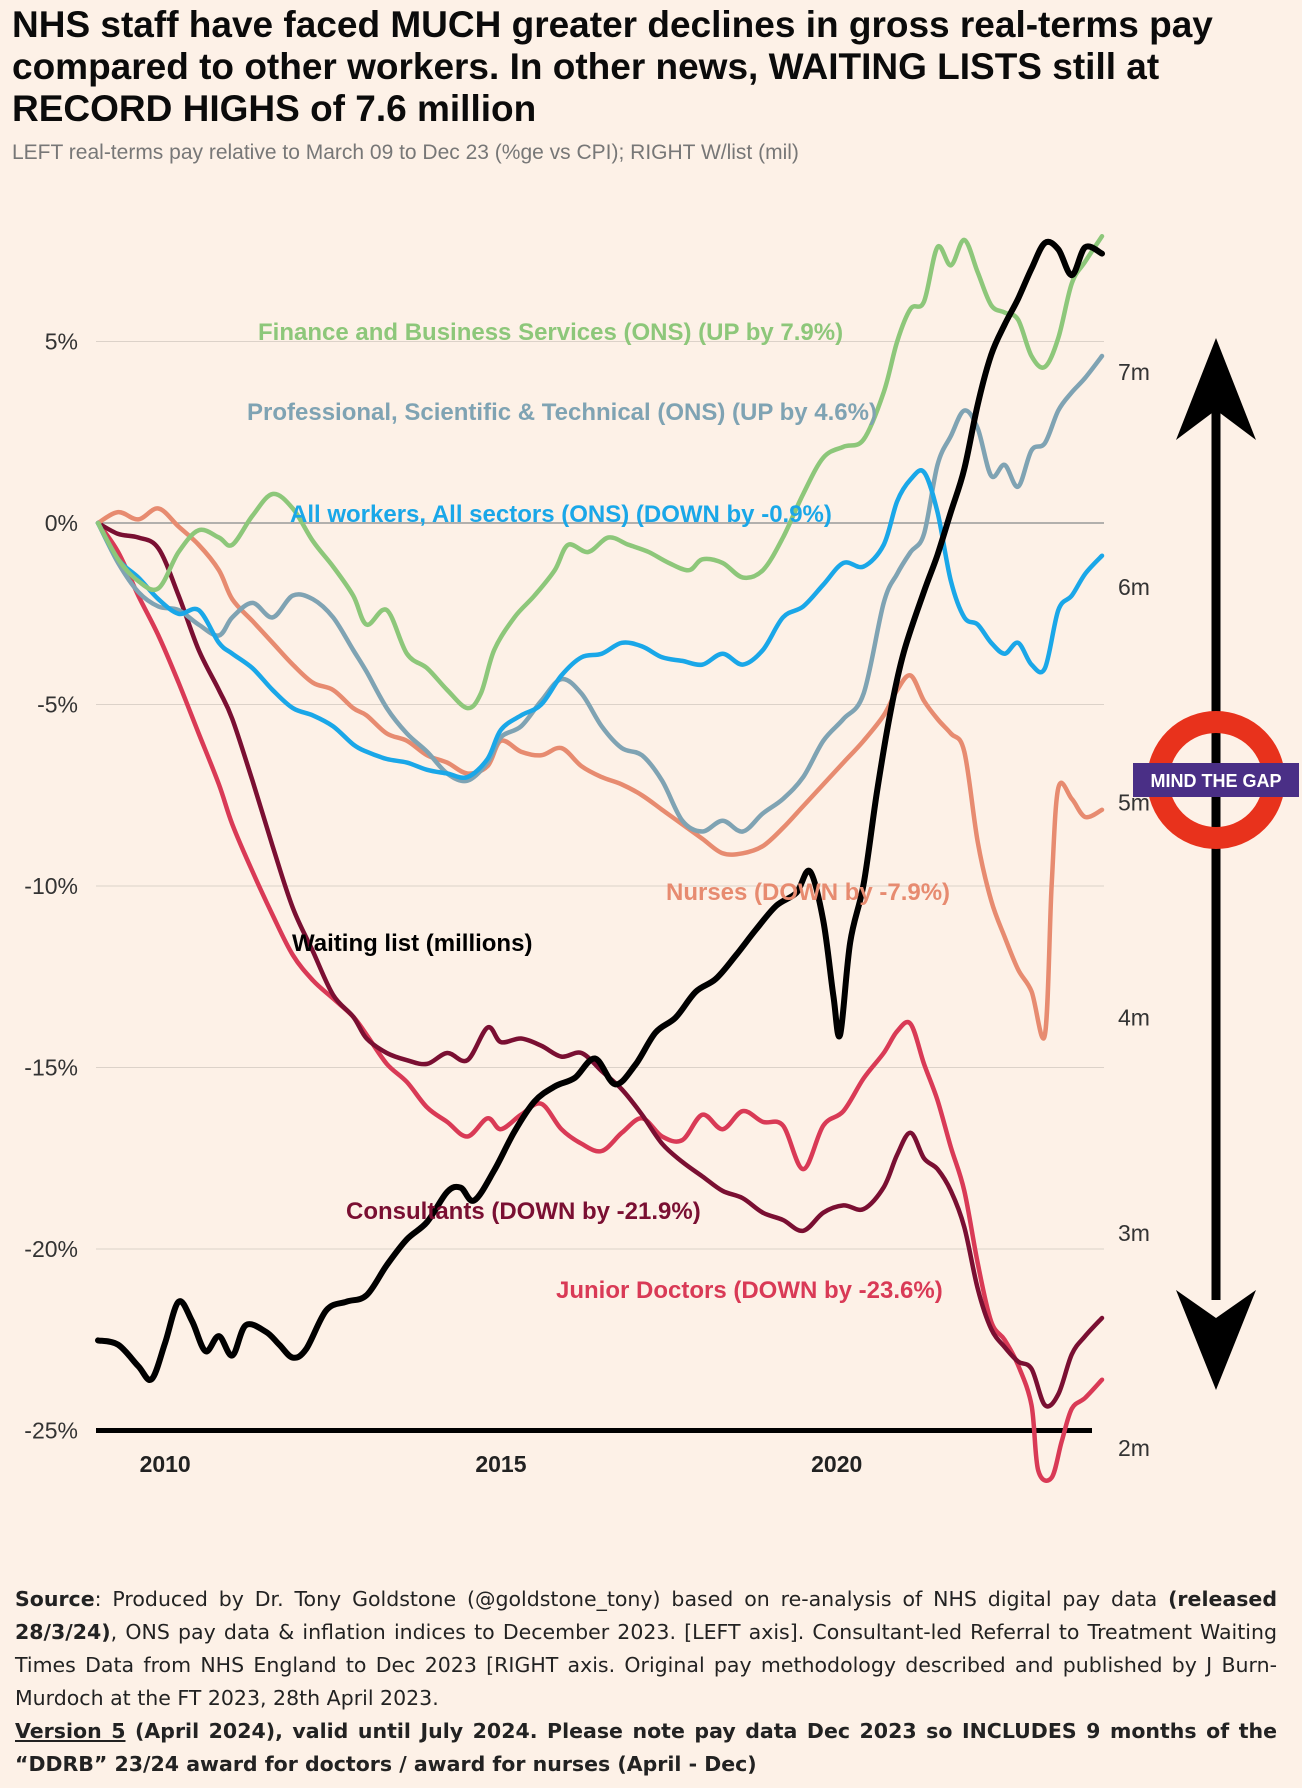 This screenshot has width=1302, height=1788. Describe the element at coordinates (808, 892) in the screenshot. I see `series-label-nurses: Nurses (DOWN by -7.9%)` at that location.